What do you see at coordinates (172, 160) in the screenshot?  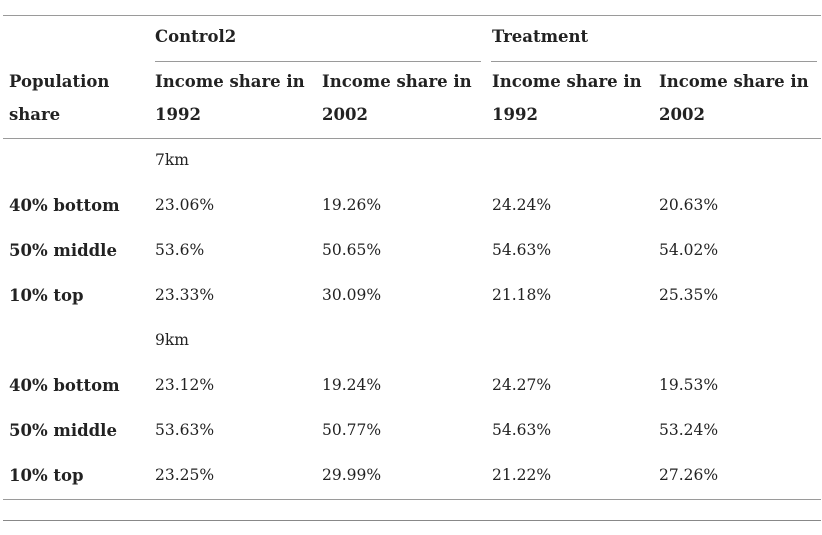 I see `section-label-7km: 7km` at bounding box center [172, 160].